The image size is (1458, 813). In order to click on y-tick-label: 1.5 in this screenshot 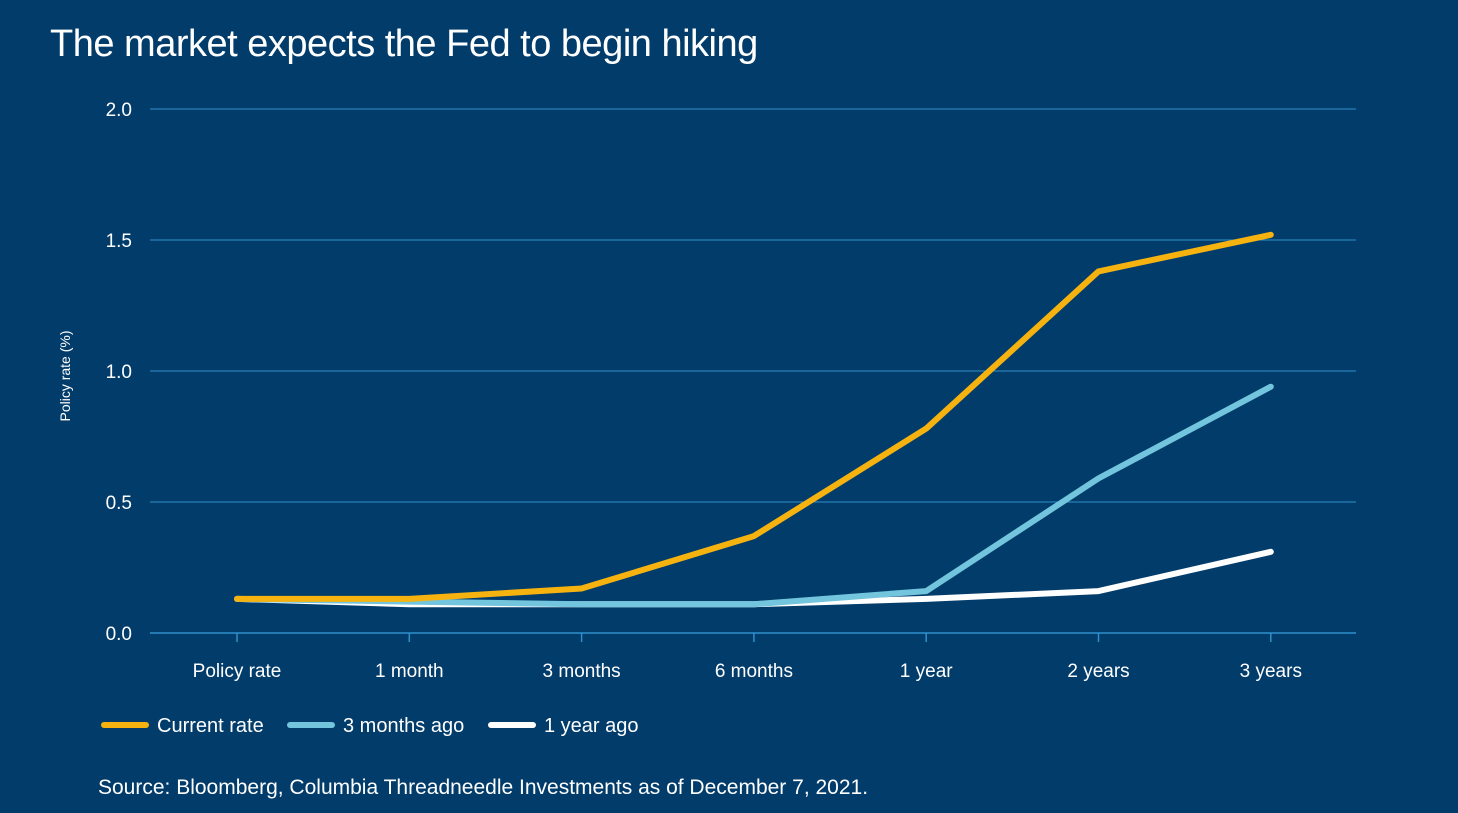, I will do `click(119, 241)`.